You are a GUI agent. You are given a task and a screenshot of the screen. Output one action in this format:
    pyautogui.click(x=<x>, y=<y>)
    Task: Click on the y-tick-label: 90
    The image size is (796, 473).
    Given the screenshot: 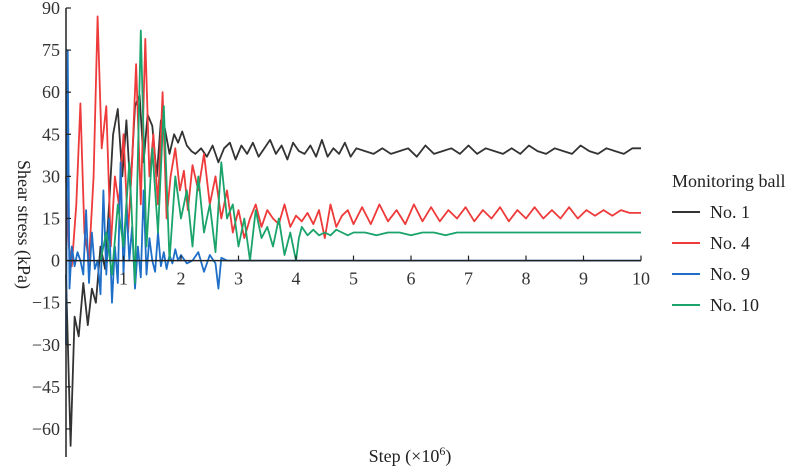 What is the action you would take?
    pyautogui.click(x=51, y=9)
    